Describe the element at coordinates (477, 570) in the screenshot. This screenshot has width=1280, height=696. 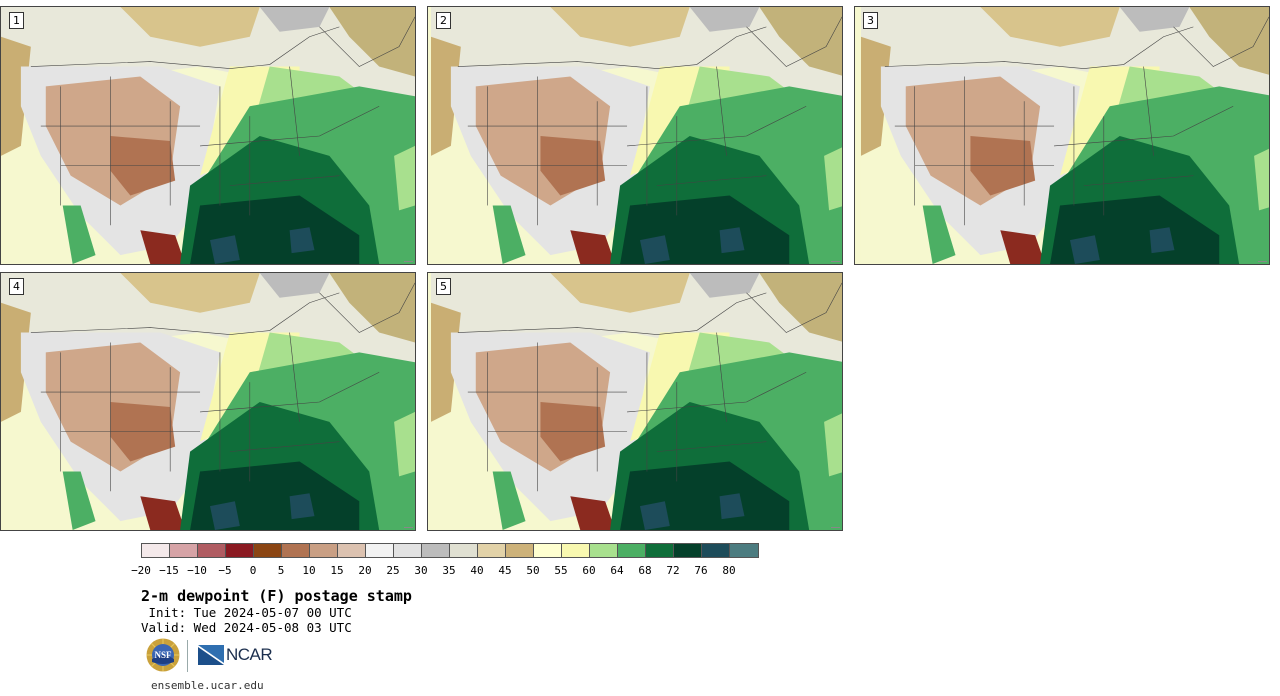
I see `colorbar-tick-label: 40` at that location.